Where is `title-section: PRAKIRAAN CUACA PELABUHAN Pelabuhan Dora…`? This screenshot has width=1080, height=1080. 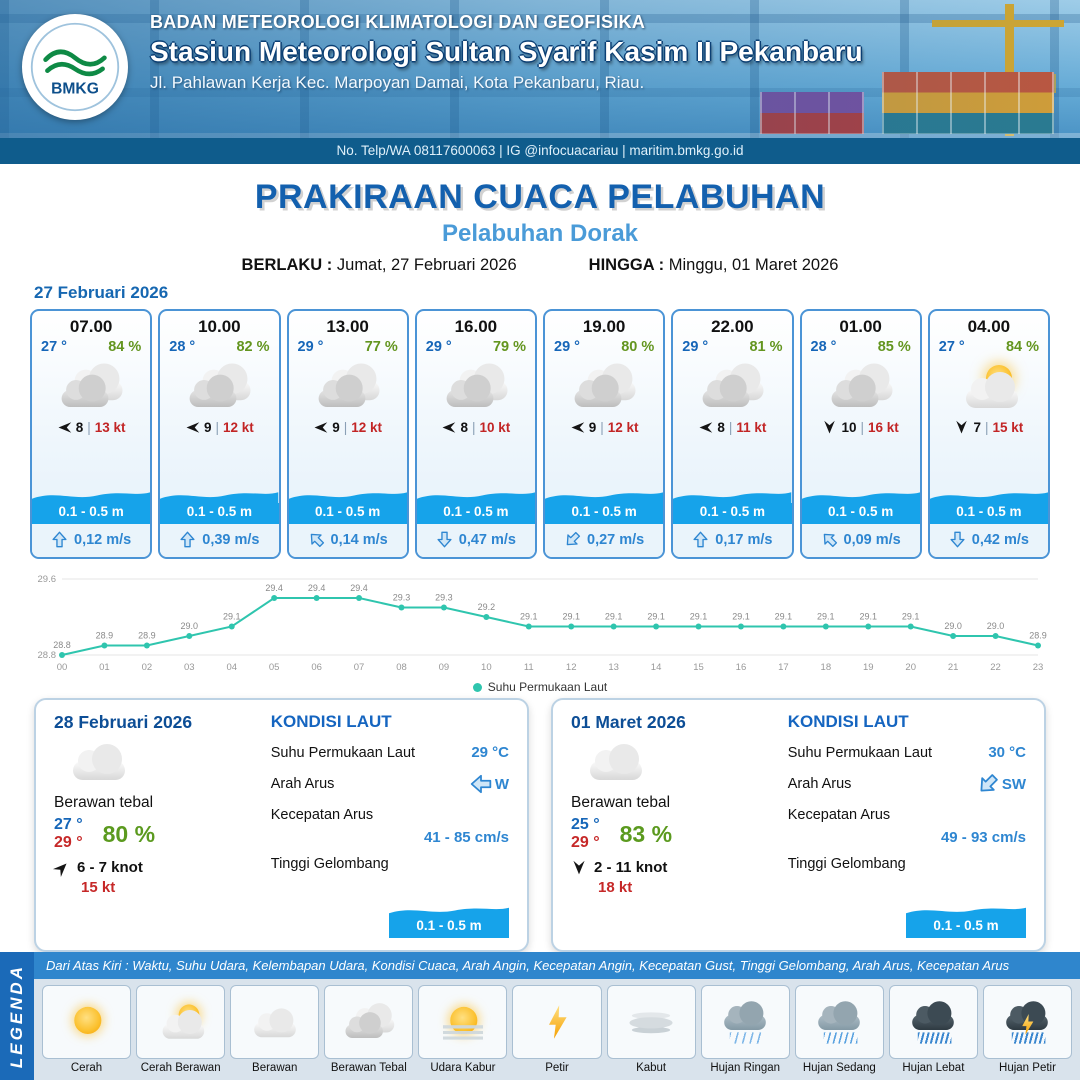 title-section: PRAKIRAAN CUACA PELABUHAN Pelabuhan Dora… is located at coordinates (540, 226).